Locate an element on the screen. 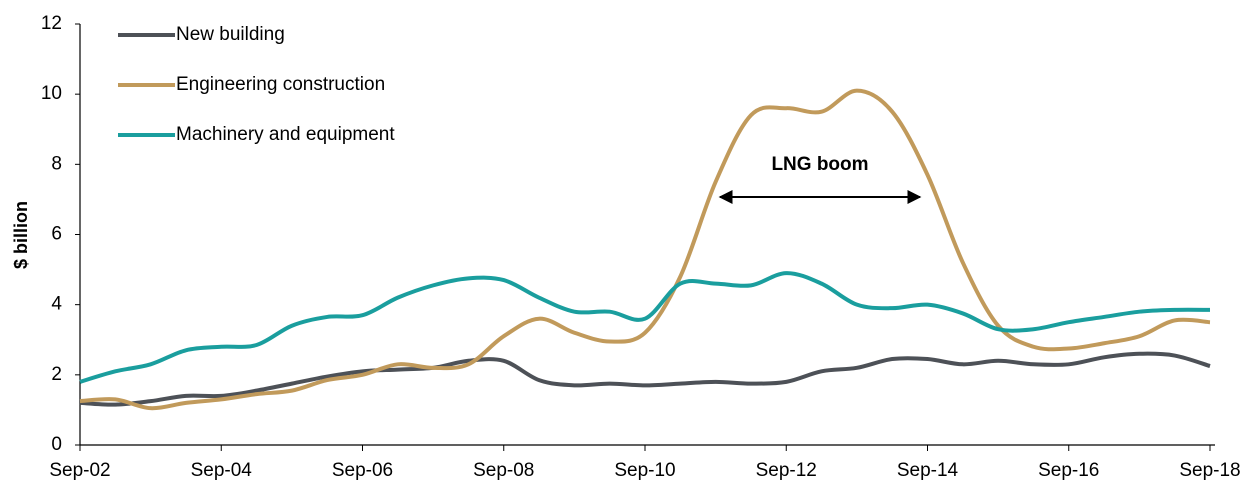  x-tick-label: Sep-12 is located at coordinates (786, 470).